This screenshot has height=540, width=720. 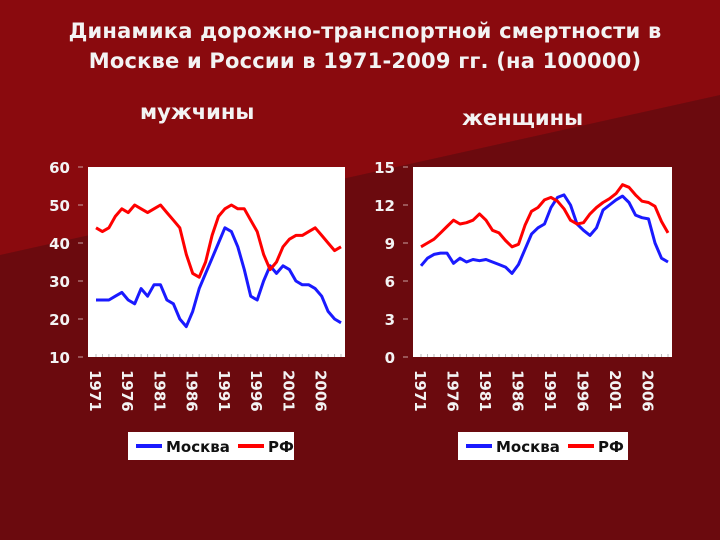 I want to click on men-y-tick-label: 30, so click(x=59, y=282).